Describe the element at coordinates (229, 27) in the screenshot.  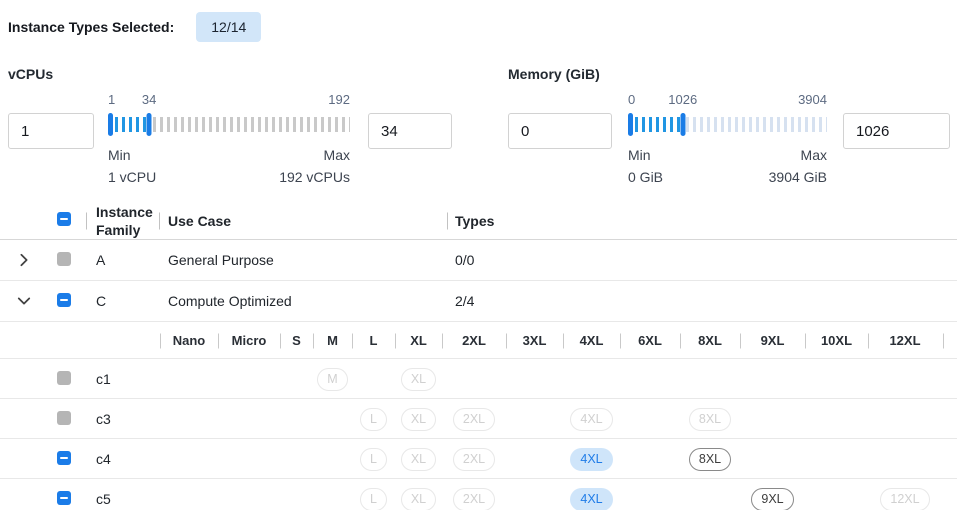
I see `selected-count-badge: 12/14` at that location.